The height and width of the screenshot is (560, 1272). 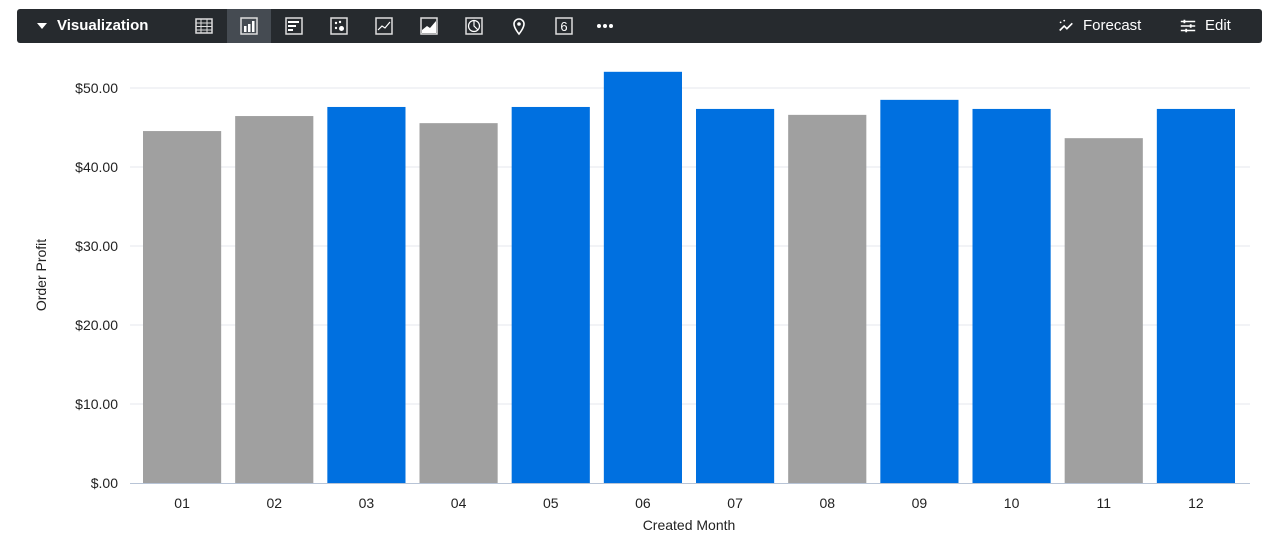 I want to click on y-tick-label: $20.00, so click(x=96, y=325).